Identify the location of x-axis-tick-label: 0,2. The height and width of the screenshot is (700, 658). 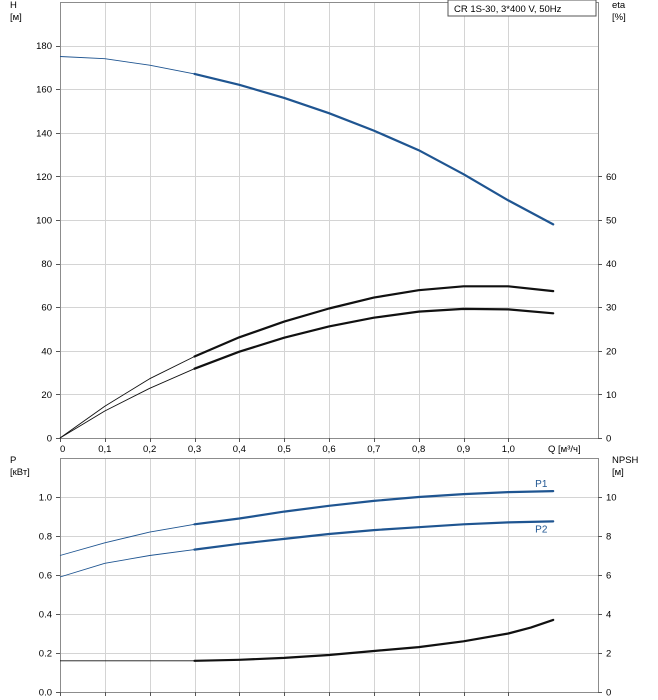
(149, 449).